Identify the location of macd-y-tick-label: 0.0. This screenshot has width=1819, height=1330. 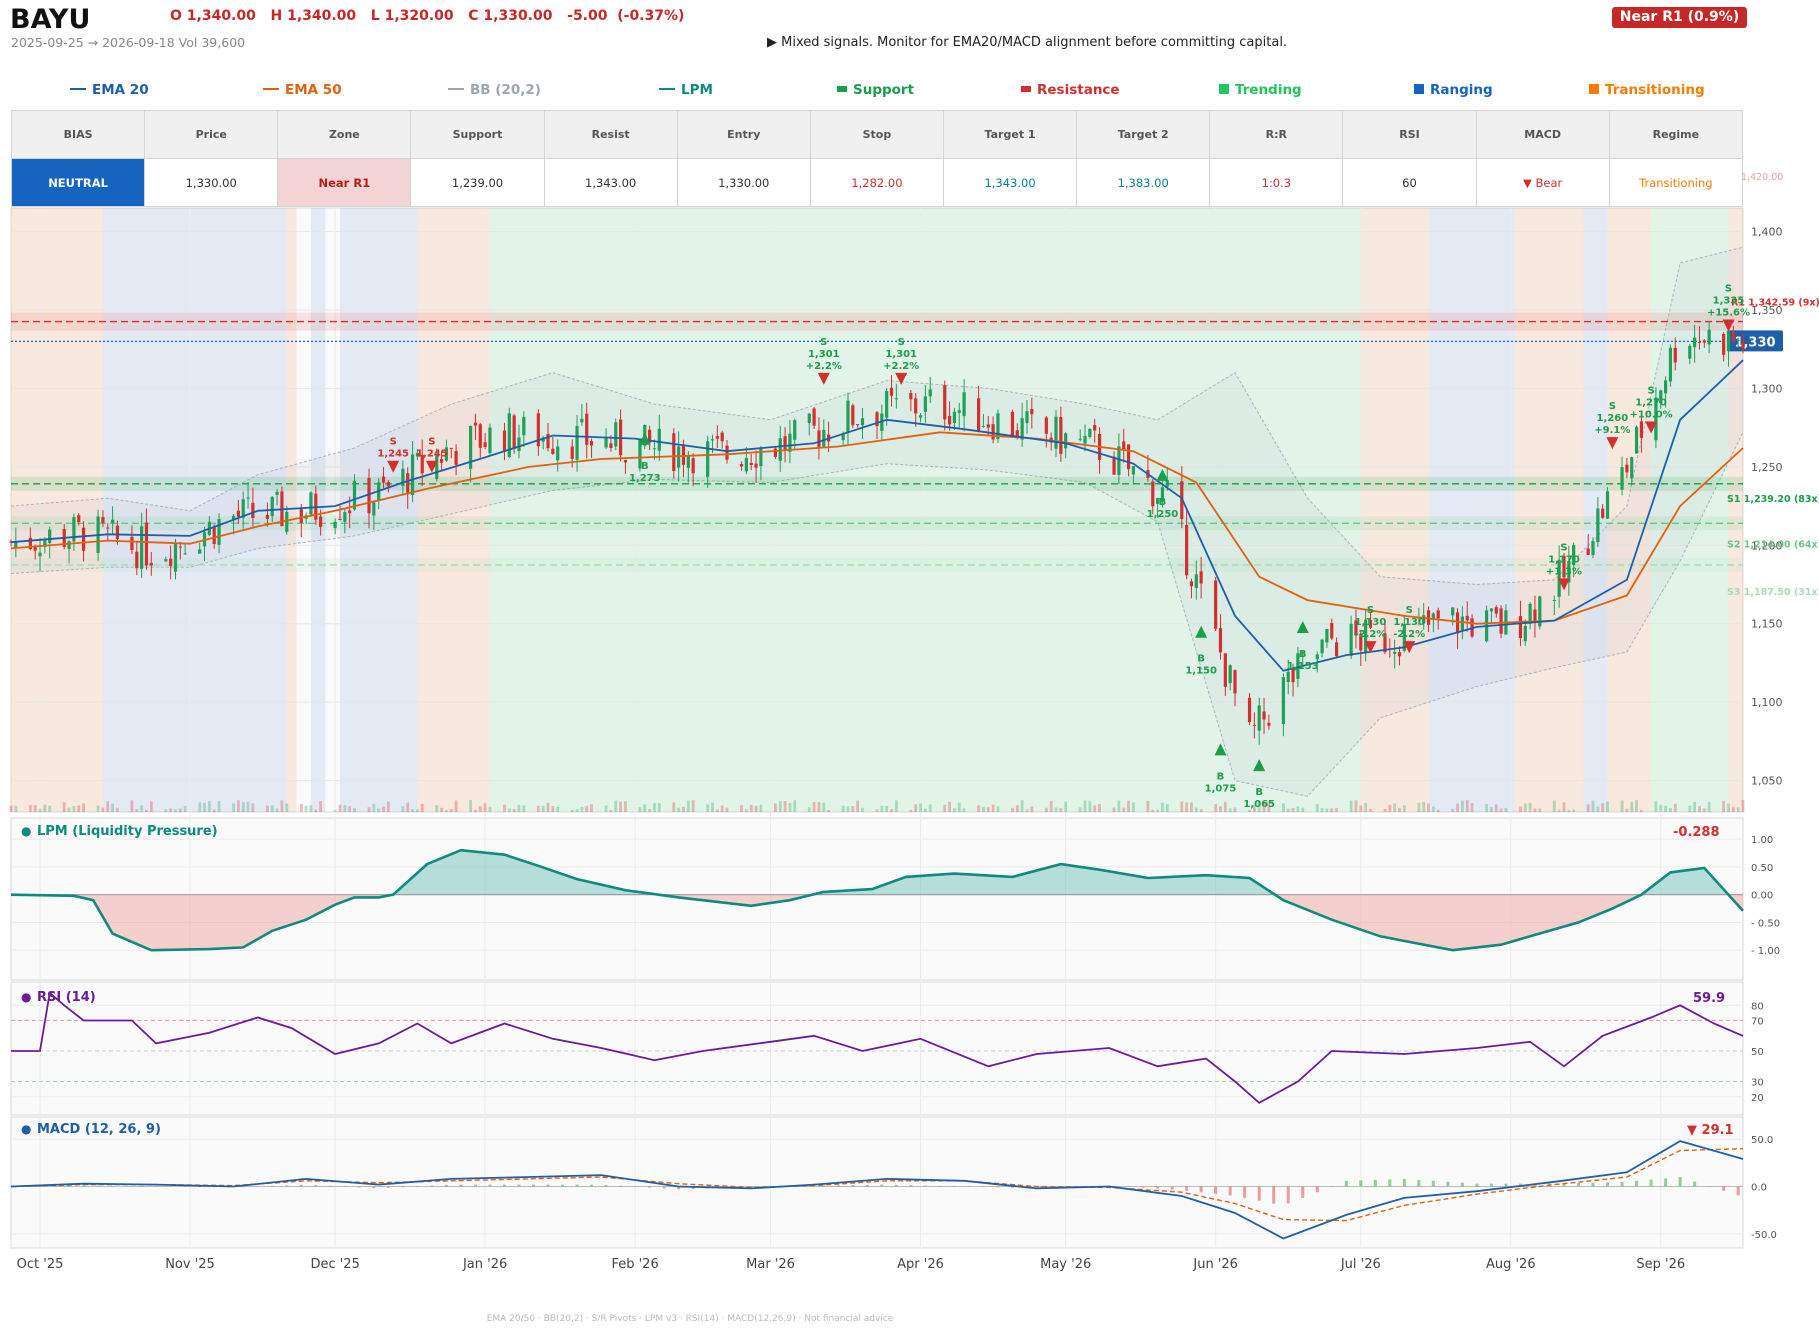
(1759, 1188).